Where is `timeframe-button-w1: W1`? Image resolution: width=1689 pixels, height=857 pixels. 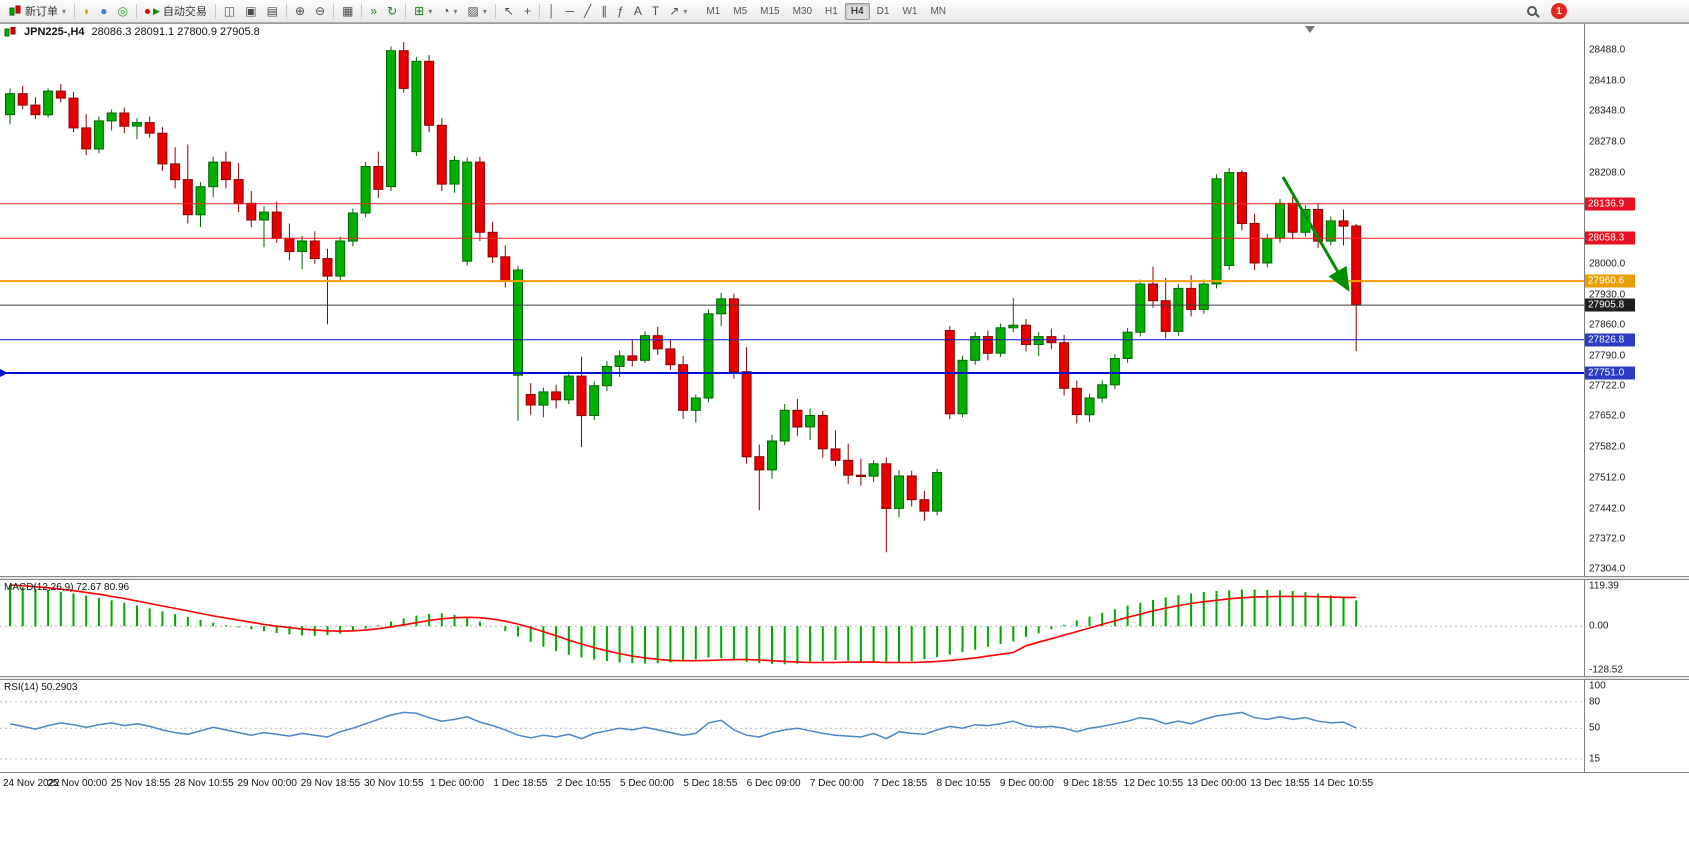 timeframe-button-w1: W1 is located at coordinates (909, 11).